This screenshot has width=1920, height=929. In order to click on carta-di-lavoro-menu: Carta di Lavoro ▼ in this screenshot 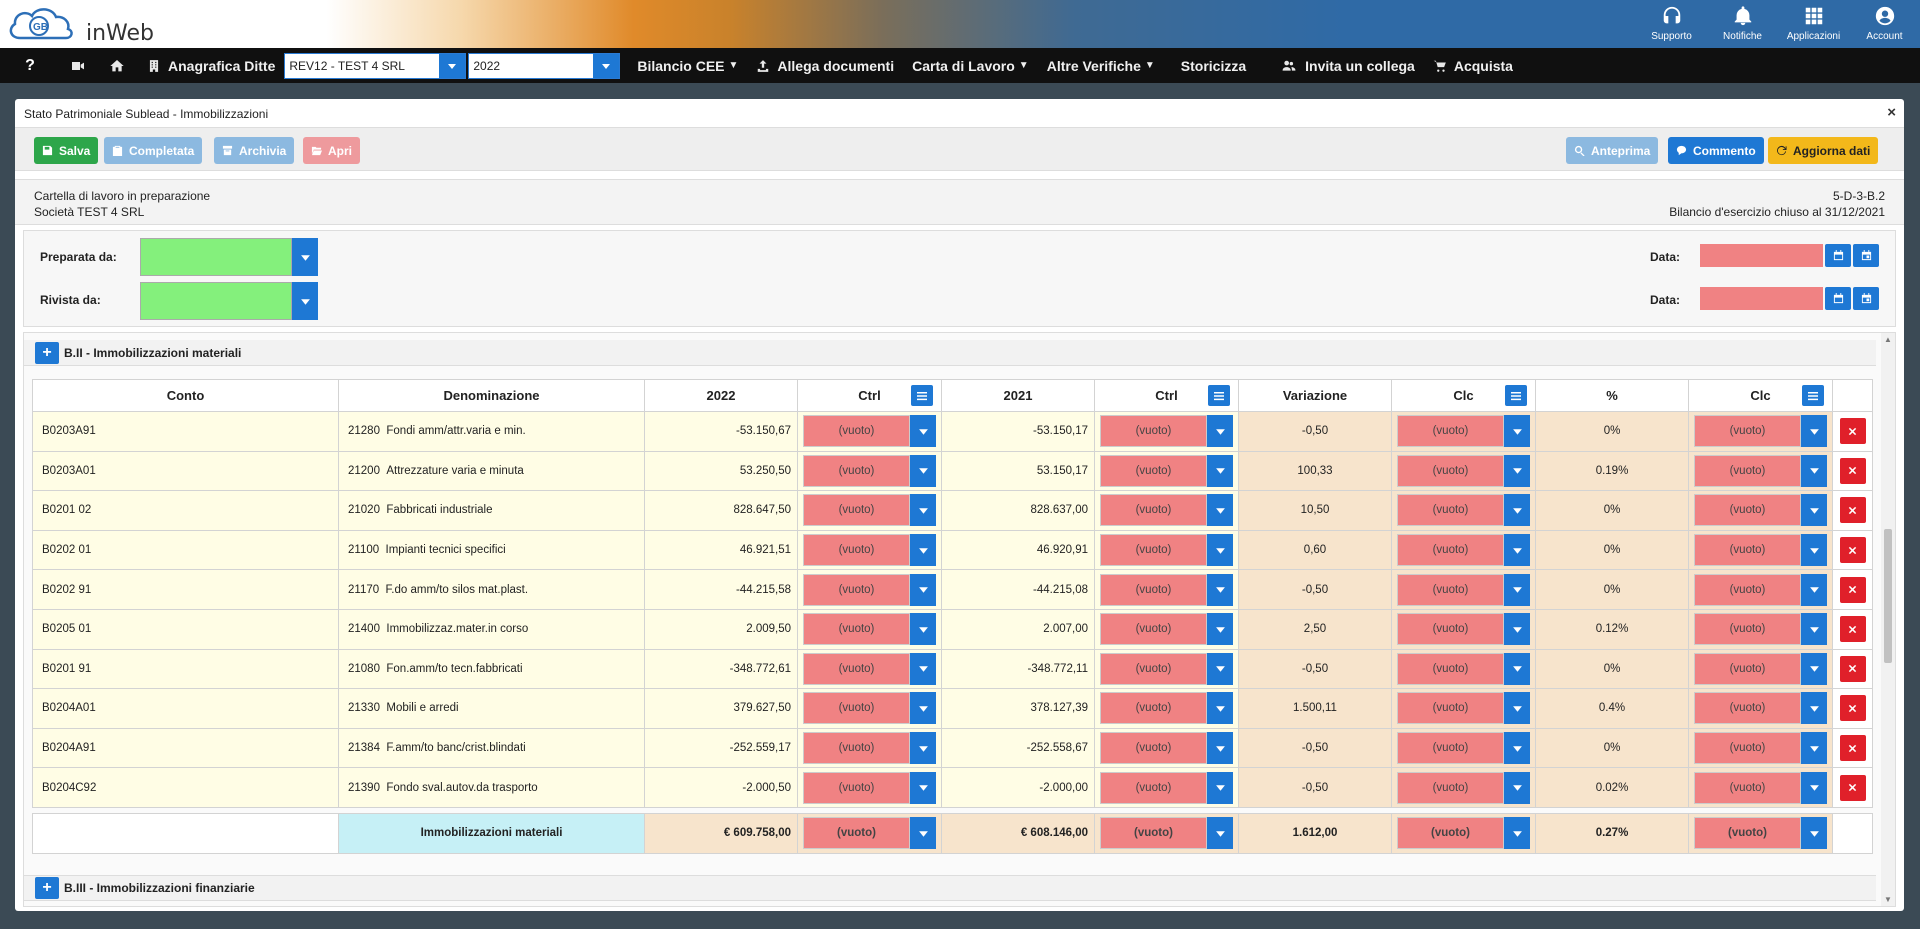, I will do `click(970, 65)`.